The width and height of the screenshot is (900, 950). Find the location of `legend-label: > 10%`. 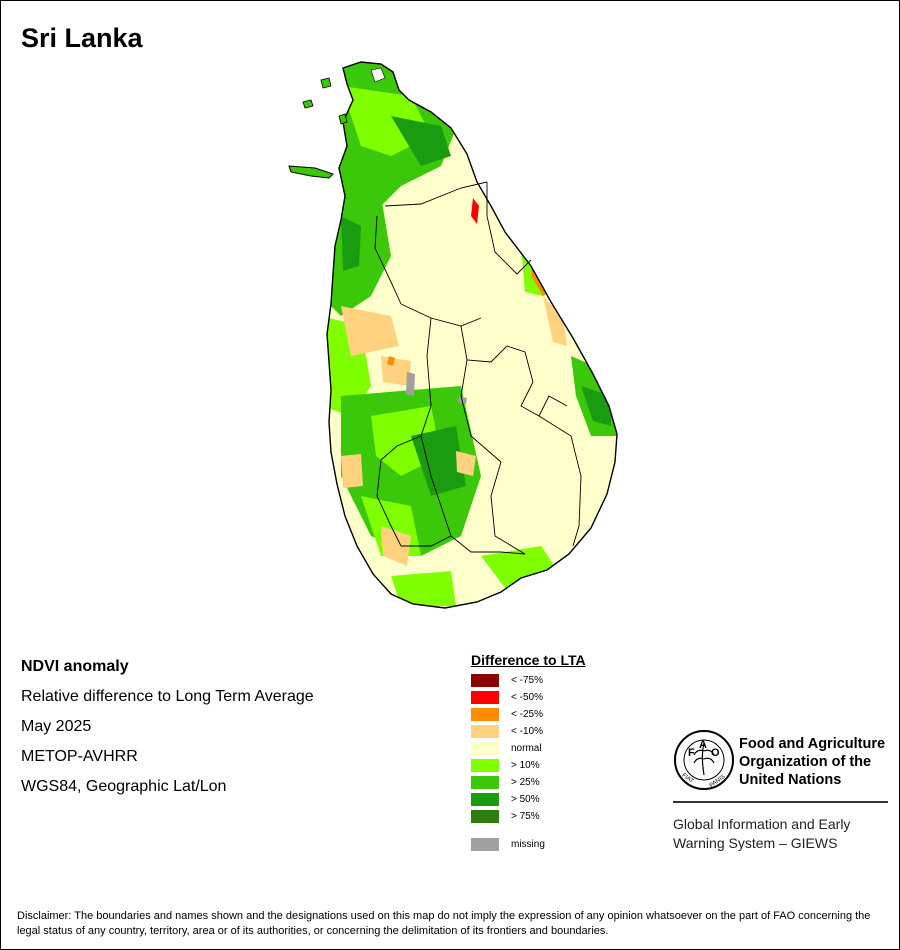

legend-label: > 10% is located at coordinates (525, 765).